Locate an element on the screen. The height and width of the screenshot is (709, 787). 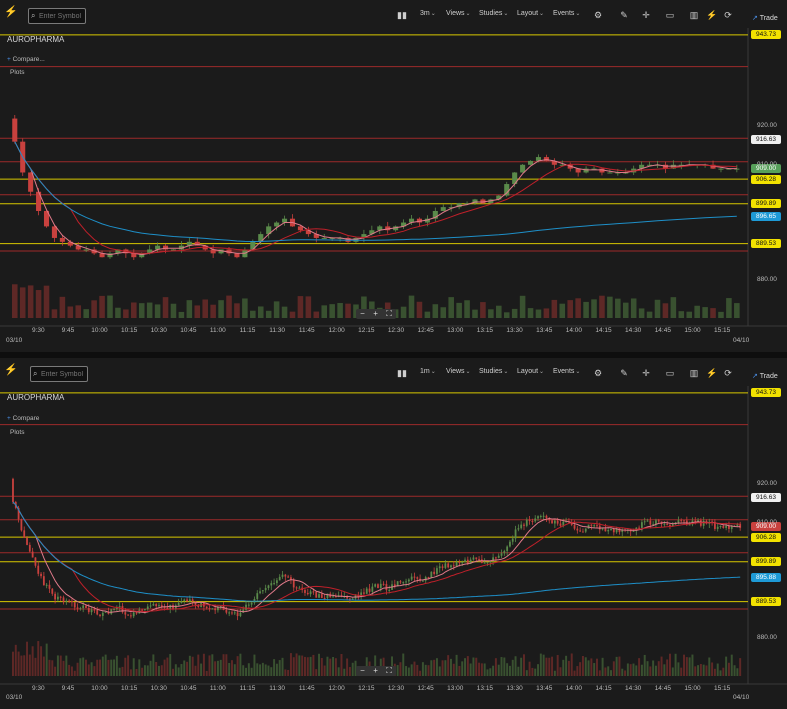
price-tag: 899.89 is located at coordinates (766, 562).